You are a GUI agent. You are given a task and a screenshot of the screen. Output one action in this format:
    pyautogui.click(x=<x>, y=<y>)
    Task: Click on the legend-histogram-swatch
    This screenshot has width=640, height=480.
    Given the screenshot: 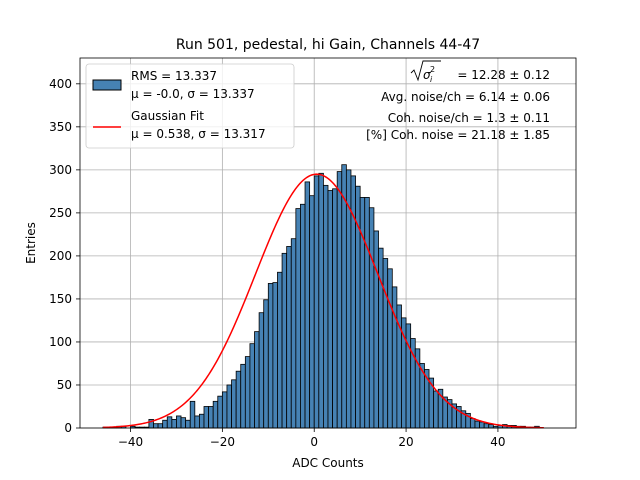 What is the action you would take?
    pyautogui.click(x=107, y=85)
    